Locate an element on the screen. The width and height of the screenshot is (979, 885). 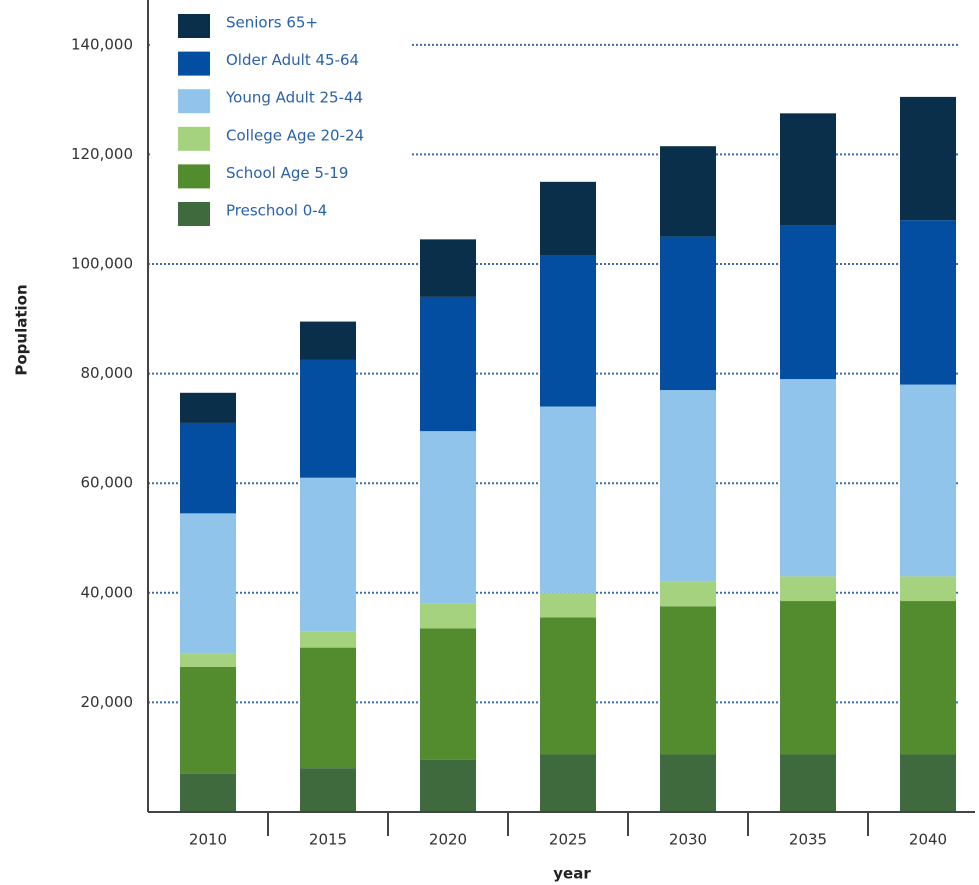
x-tick-label: 2015 is located at coordinates (328, 840).